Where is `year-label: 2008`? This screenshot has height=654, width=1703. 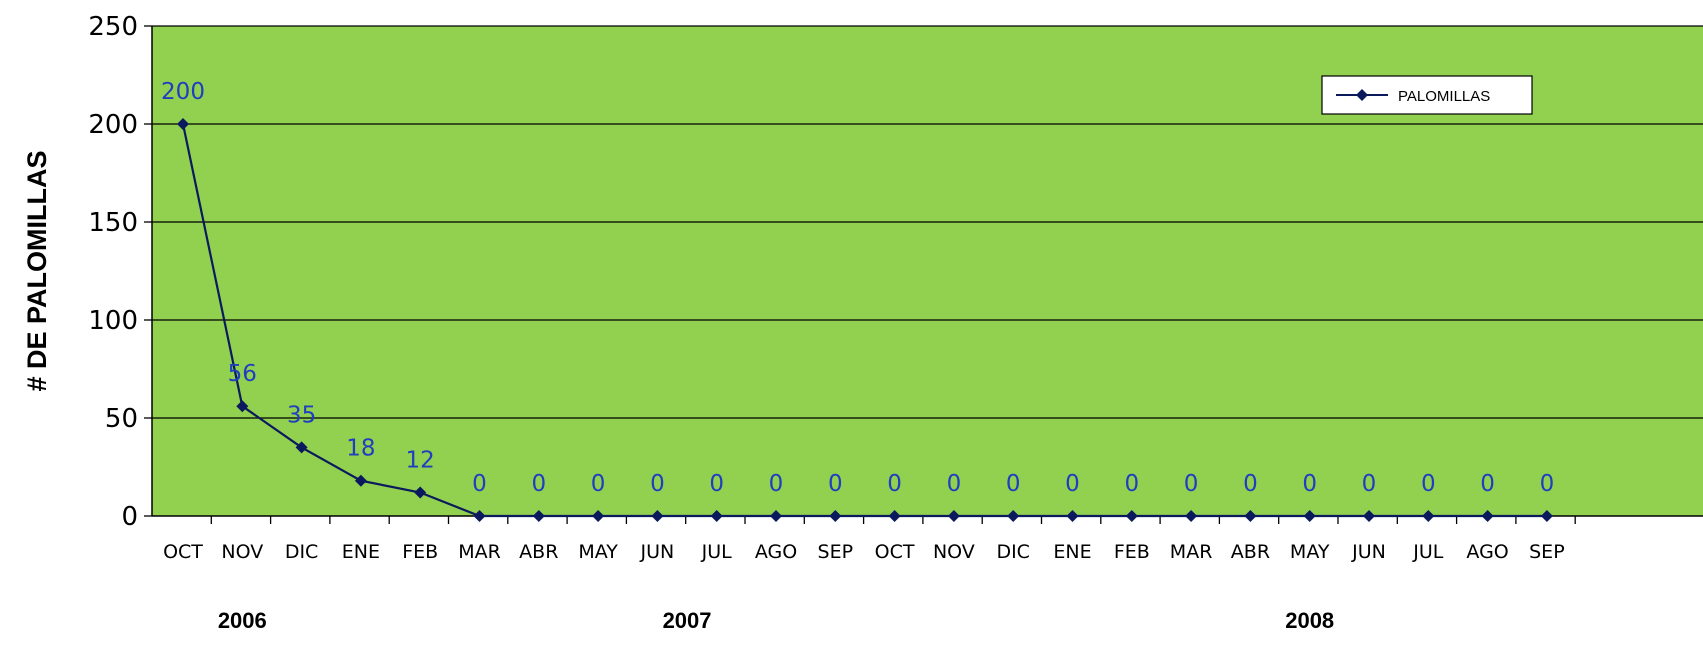
year-label: 2008 is located at coordinates (1309, 620).